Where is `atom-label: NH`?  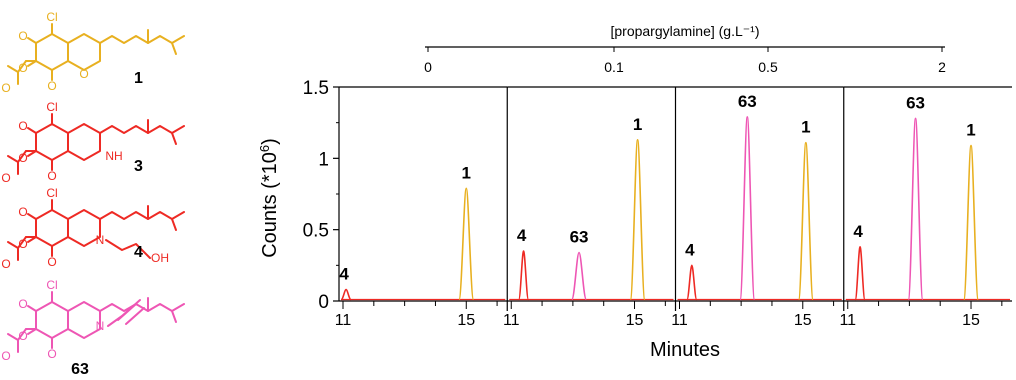
atom-label: NH is located at coordinates (113, 156).